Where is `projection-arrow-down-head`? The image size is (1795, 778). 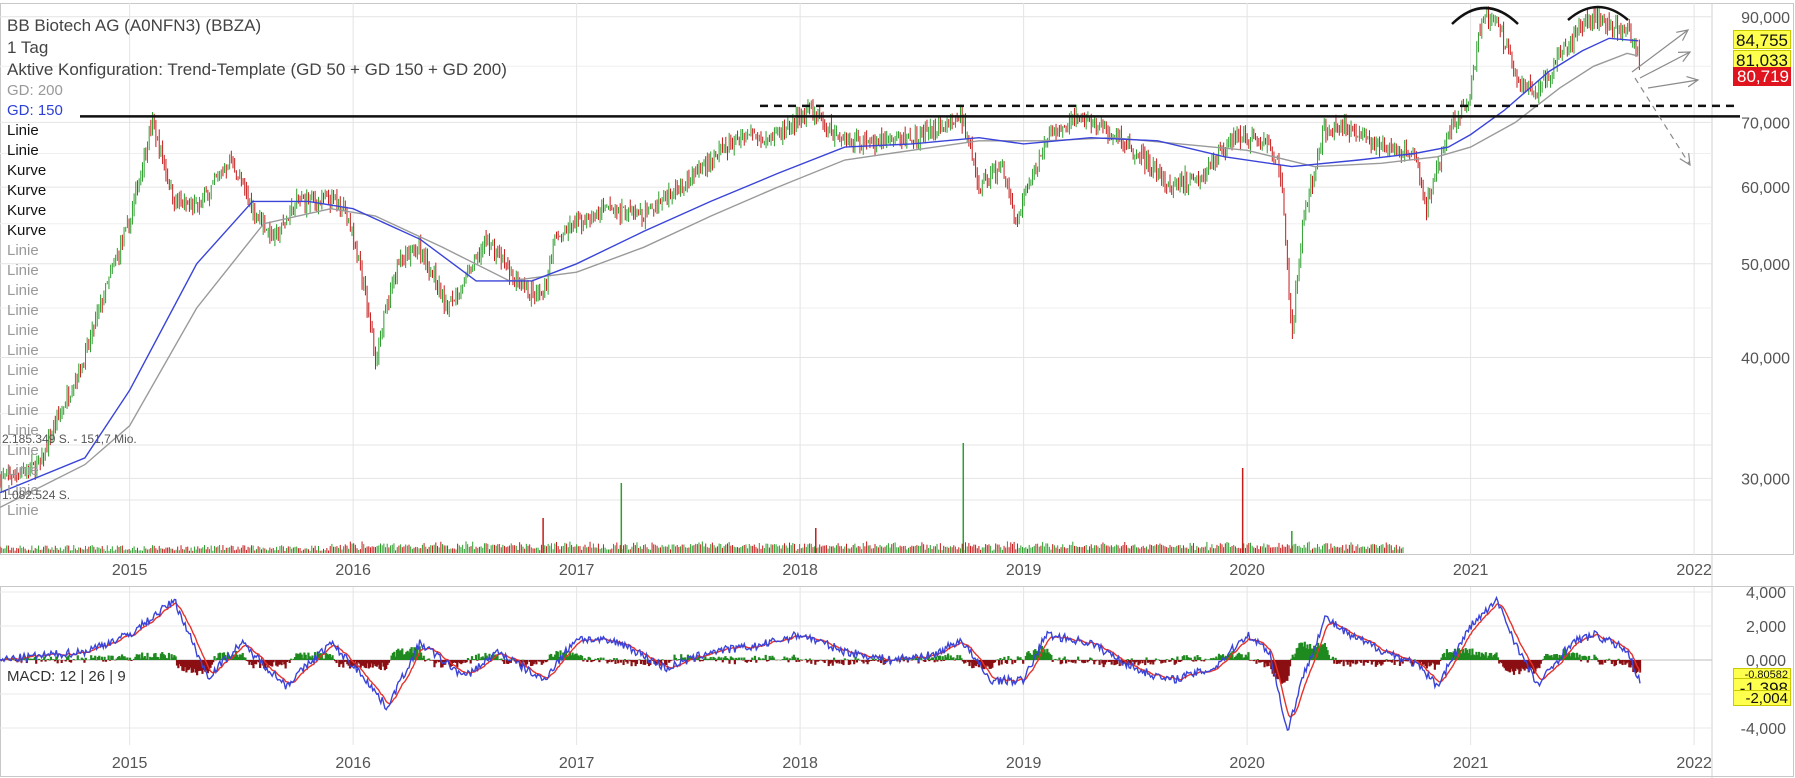 projection-arrow-down-head is located at coordinates (1685, 160).